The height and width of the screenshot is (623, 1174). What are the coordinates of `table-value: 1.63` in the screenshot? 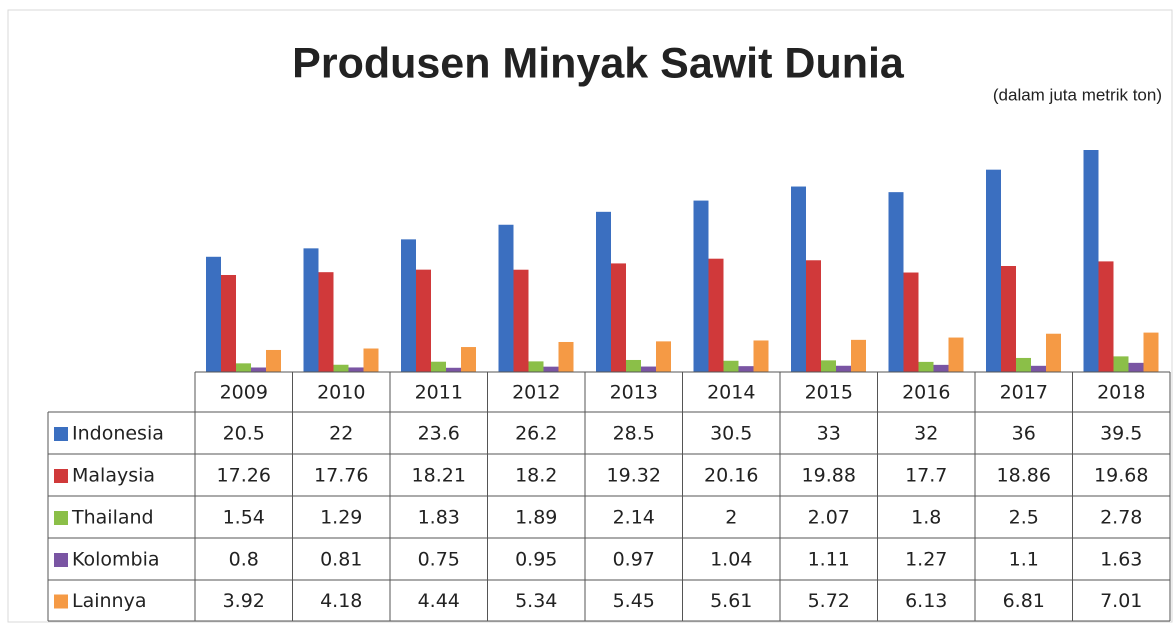 It's located at (1121, 560).